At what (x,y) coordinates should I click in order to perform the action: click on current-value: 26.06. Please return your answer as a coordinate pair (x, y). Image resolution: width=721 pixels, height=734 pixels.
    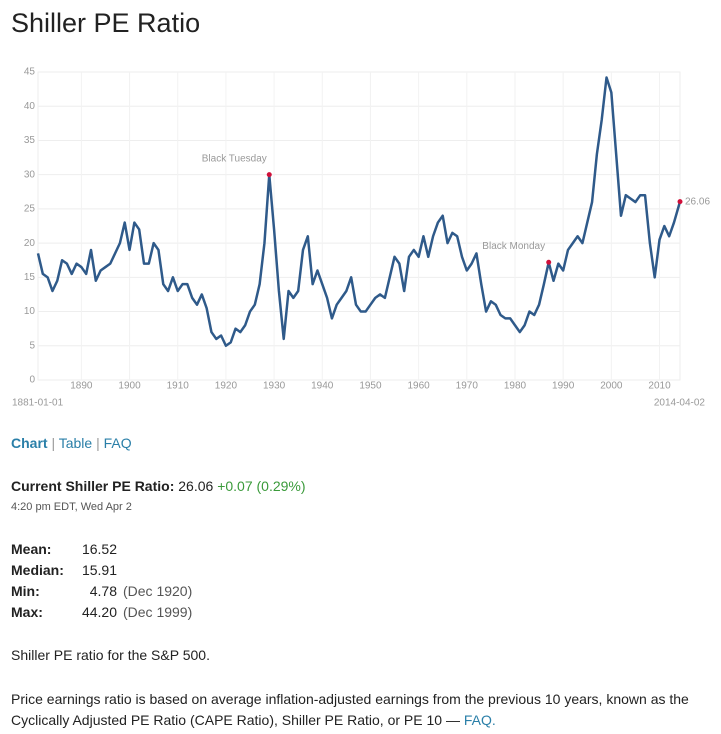
    Looking at the image, I should click on (196, 486).